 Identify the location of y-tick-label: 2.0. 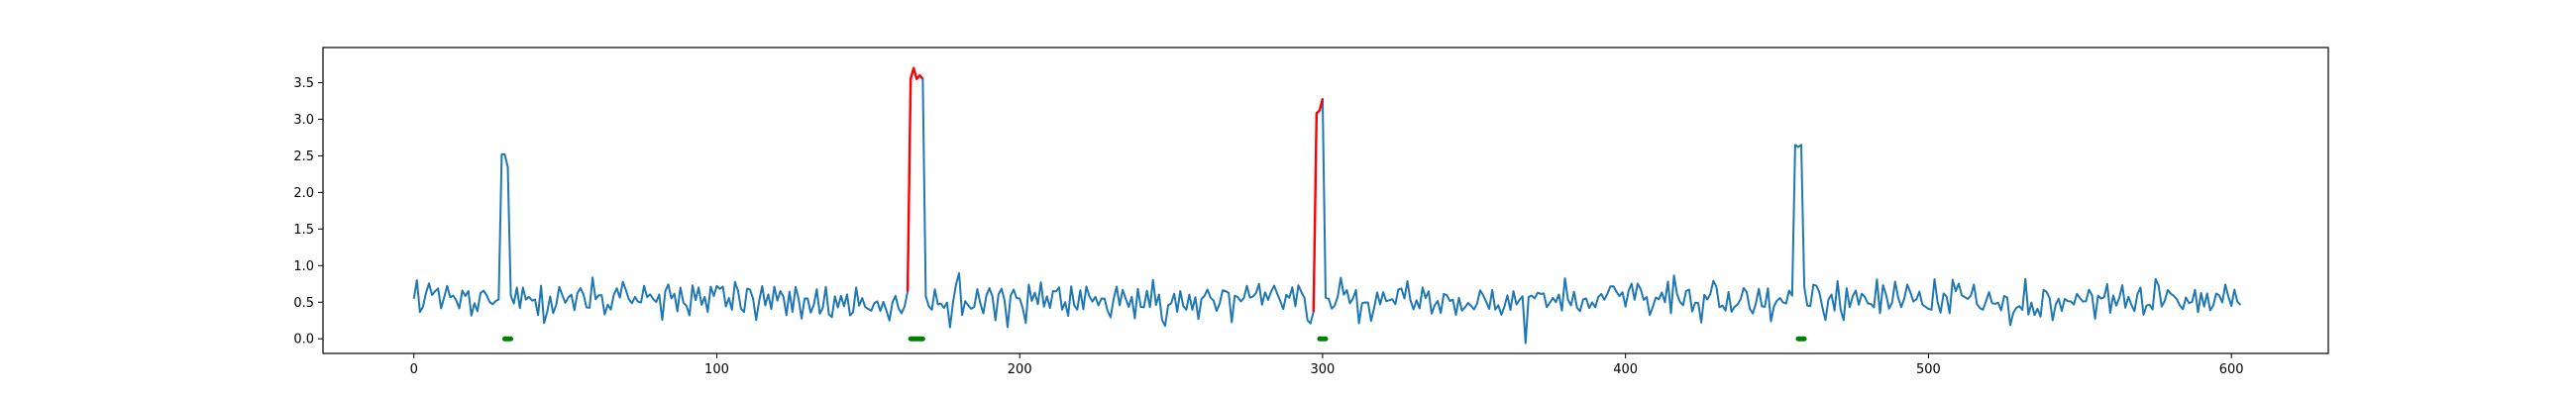
(303, 193).